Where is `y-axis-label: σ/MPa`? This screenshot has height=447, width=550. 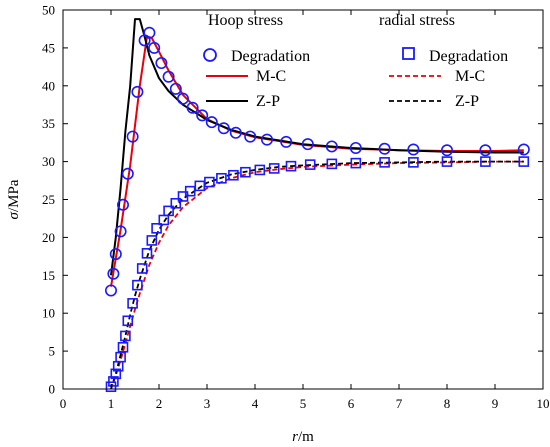 y-axis-label: σ/MPa is located at coordinates (14, 199).